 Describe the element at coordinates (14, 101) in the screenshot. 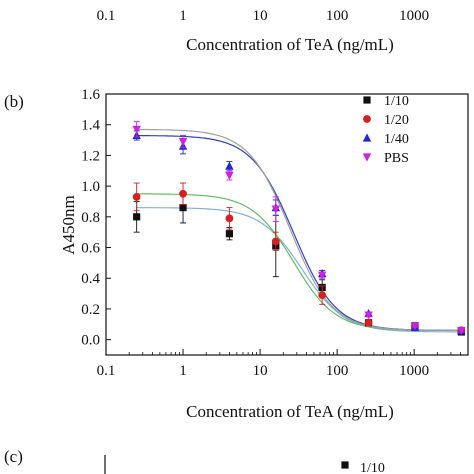

I see `panel-b-label: (b)` at that location.